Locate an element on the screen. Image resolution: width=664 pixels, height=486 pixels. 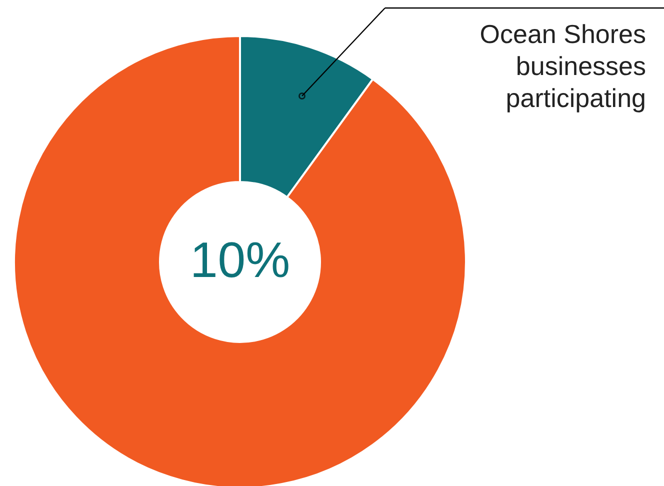
data-label: 10% is located at coordinates (240, 260).